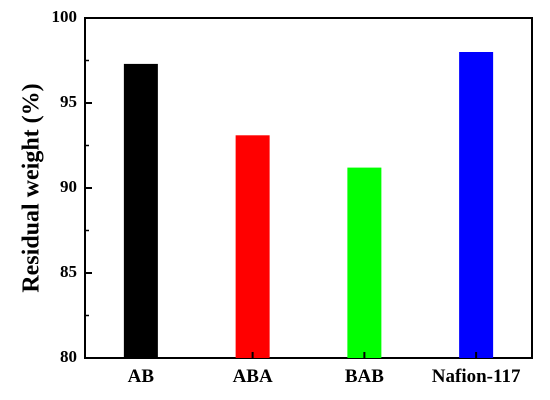 The width and height of the screenshot is (550, 400). I want to click on x-tick-label: Nafion-117, so click(476, 376).